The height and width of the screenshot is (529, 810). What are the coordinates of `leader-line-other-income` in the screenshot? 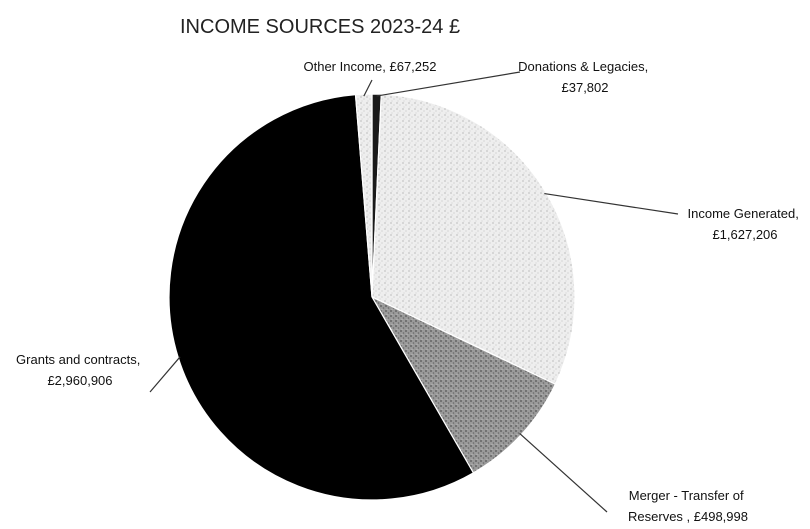 It's located at (368, 88).